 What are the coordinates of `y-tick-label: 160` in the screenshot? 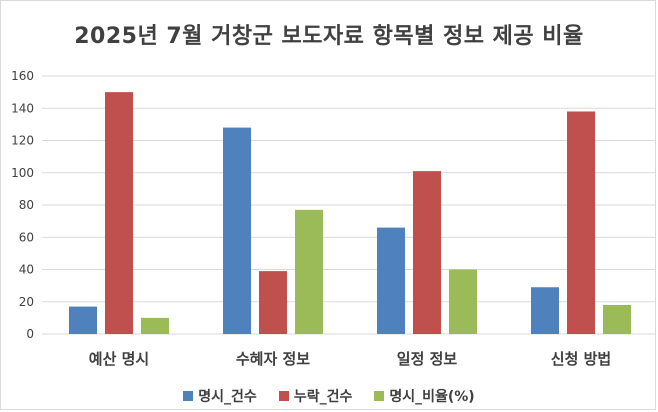 It's located at (22, 76).